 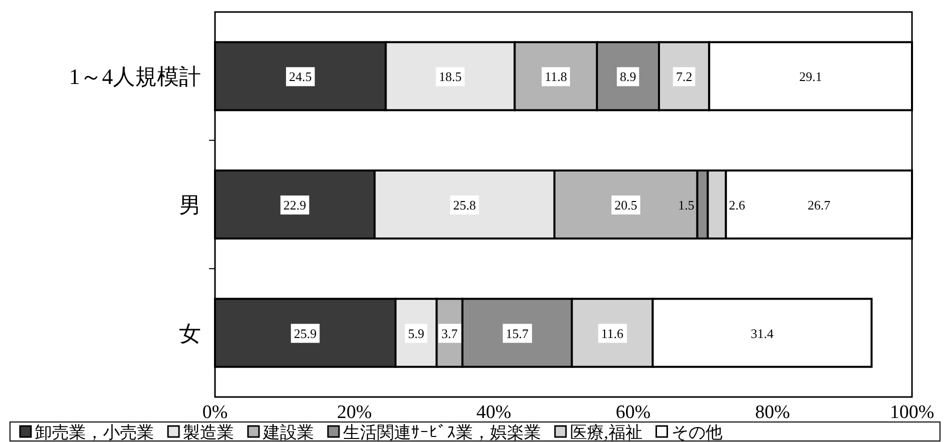 What do you see at coordinates (819, 205) in the screenshot?
I see `data-label: 26.7` at bounding box center [819, 205].